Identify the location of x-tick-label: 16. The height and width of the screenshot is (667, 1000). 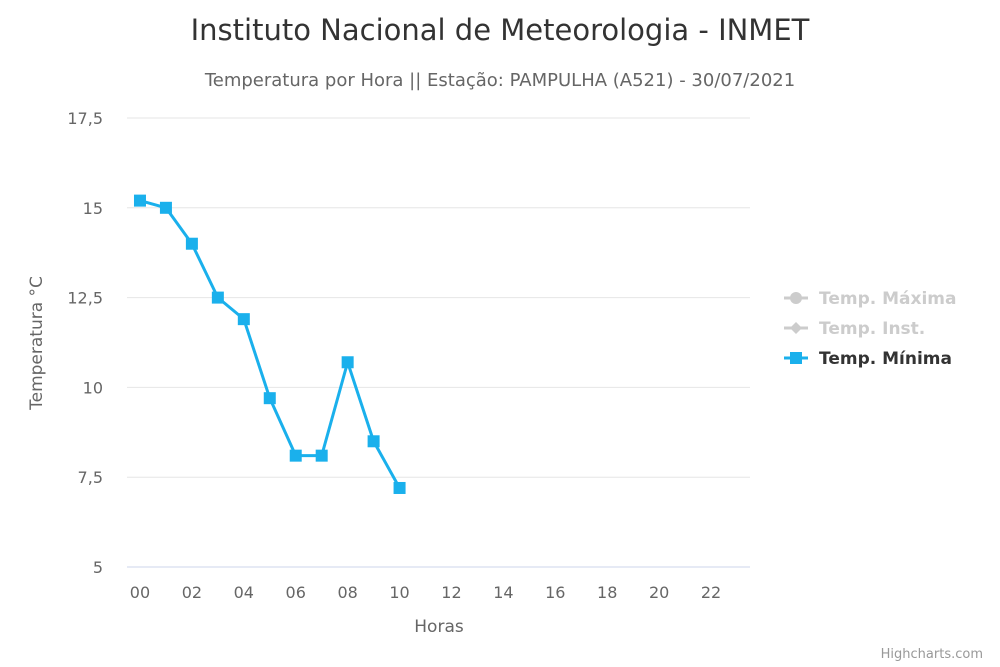
(555, 592).